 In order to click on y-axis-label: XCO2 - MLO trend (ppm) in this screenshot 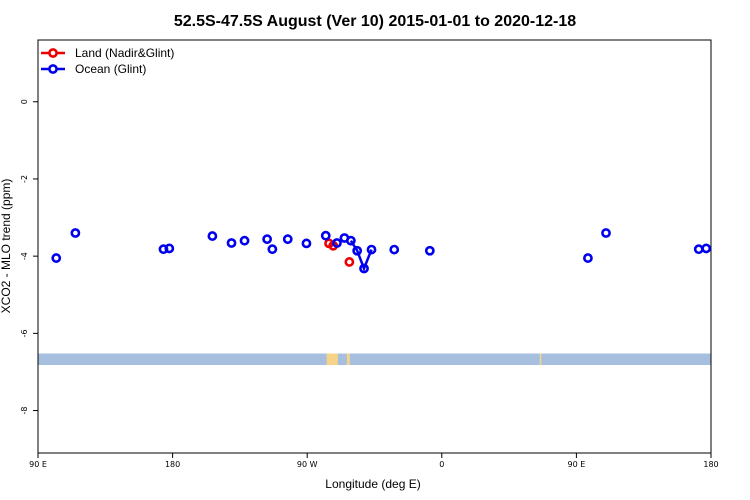, I will do `click(6, 246)`.